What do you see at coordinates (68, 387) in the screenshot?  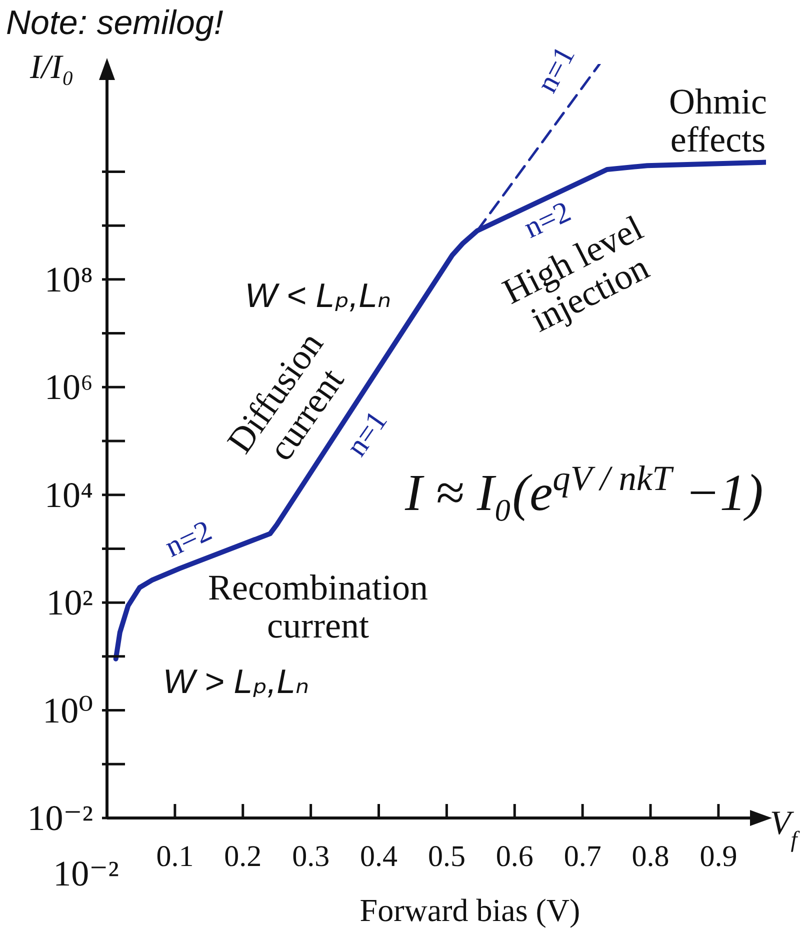 I see `y-tick-label: 10⁶` at bounding box center [68, 387].